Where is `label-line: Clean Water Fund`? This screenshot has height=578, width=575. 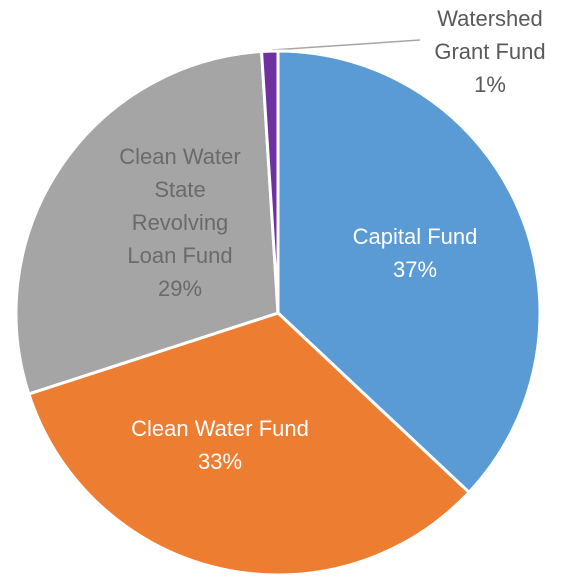 label-line: Clean Water Fund is located at coordinates (220, 428).